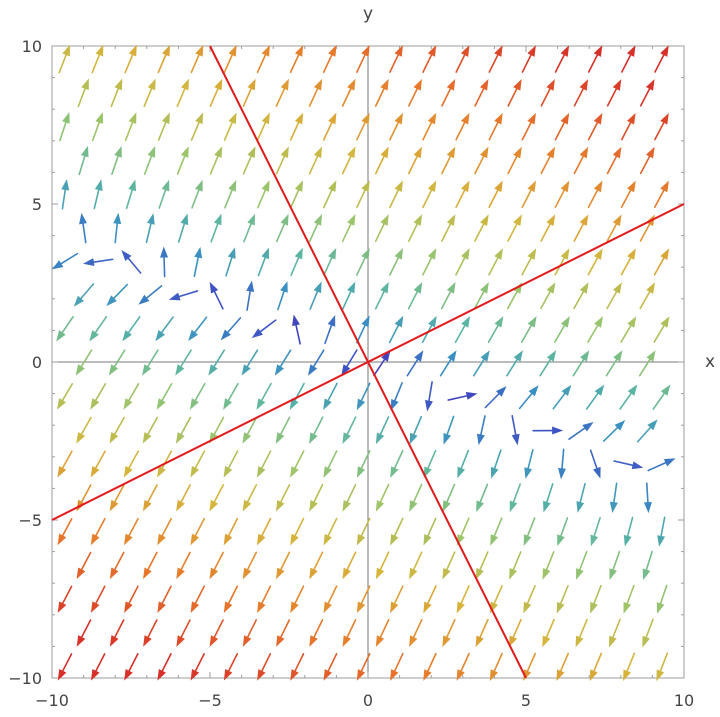 The image size is (720, 717). What do you see at coordinates (32, 46) in the screenshot?
I see `y-tick-label: 10` at bounding box center [32, 46].